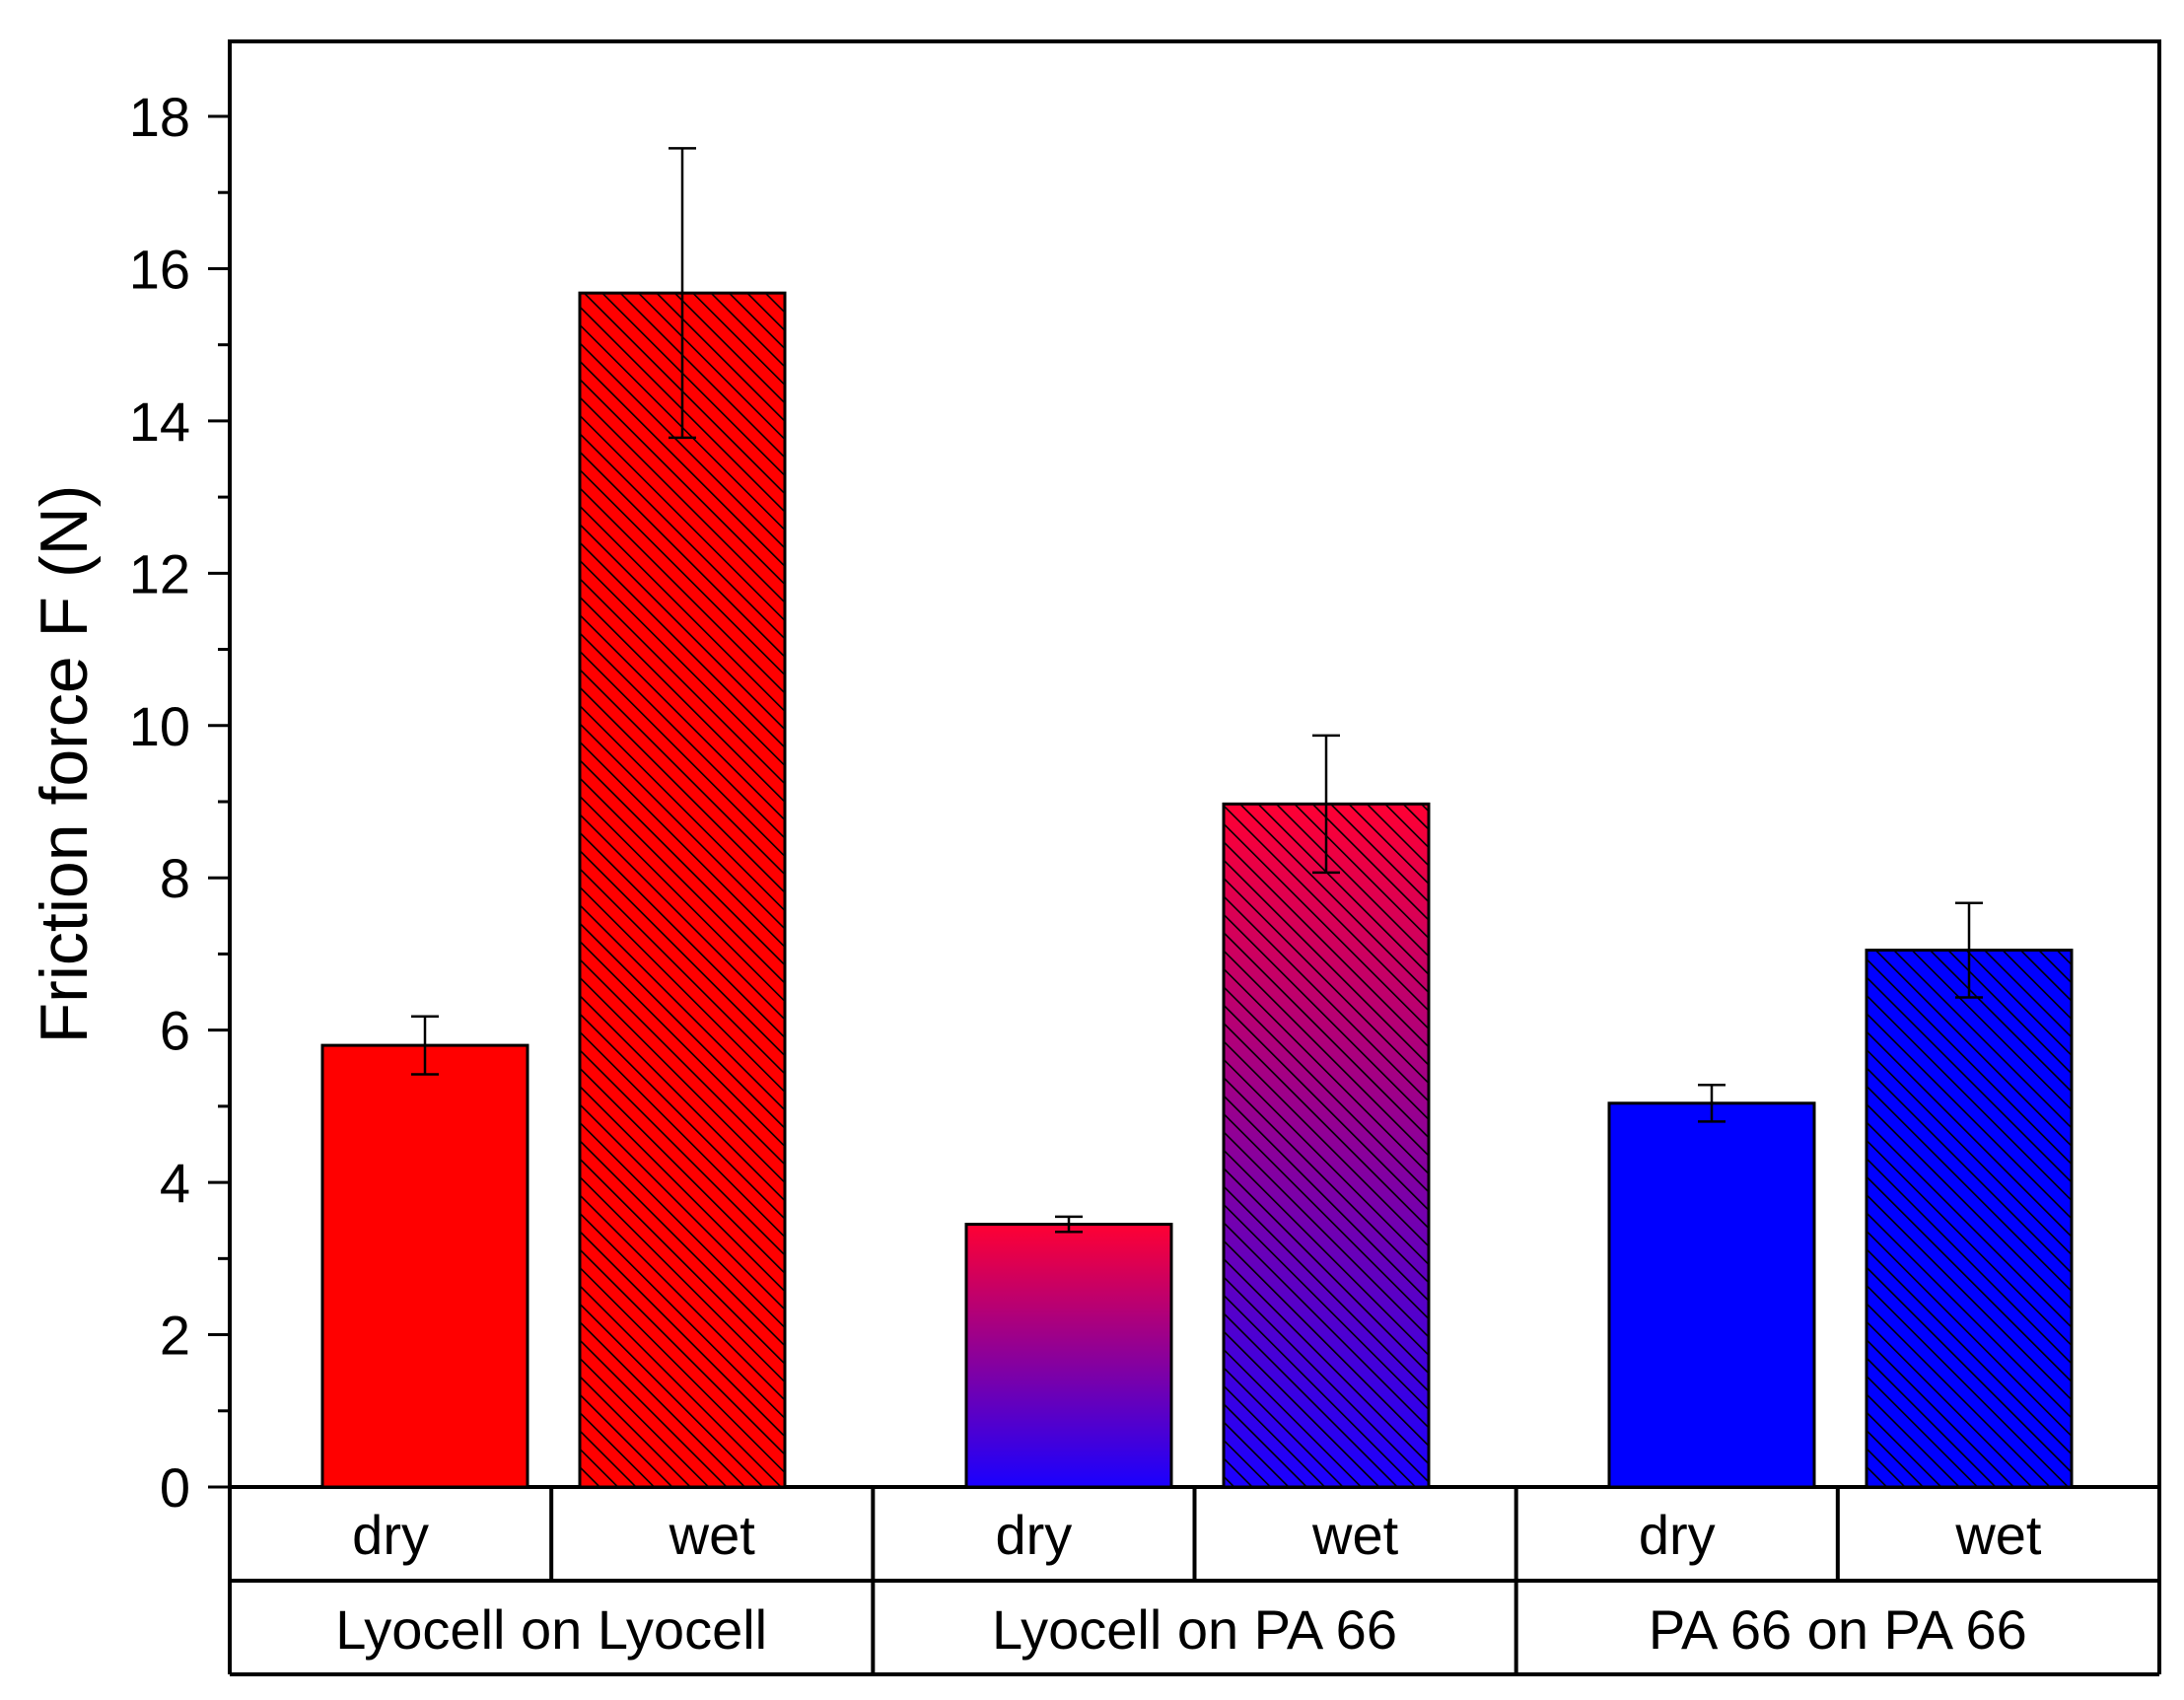  What do you see at coordinates (175, 1487) in the screenshot?
I see `y-tick-label: 0` at bounding box center [175, 1487].